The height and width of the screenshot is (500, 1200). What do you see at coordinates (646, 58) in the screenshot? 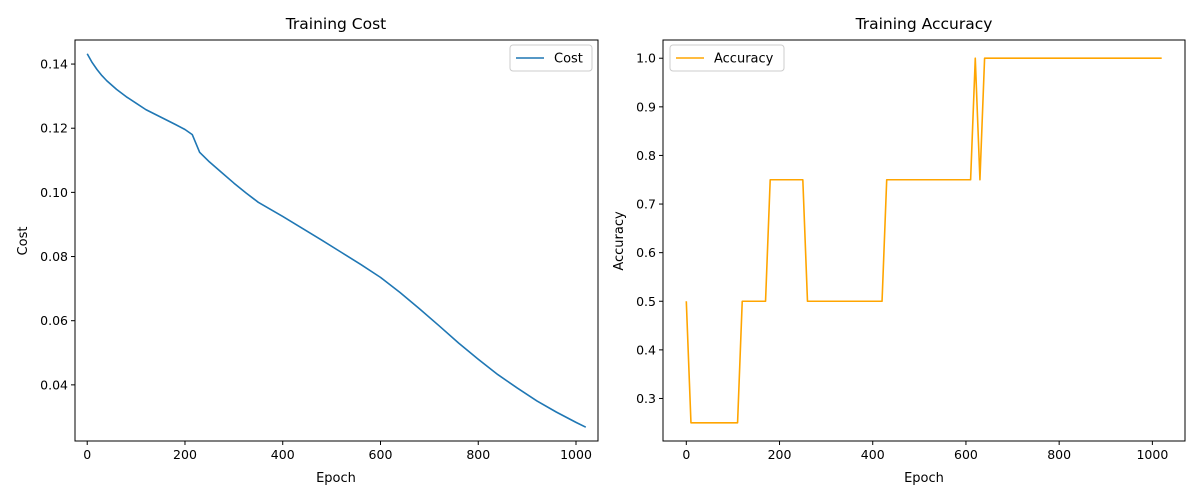
I see `y-tick-label: 1.0` at bounding box center [646, 58].